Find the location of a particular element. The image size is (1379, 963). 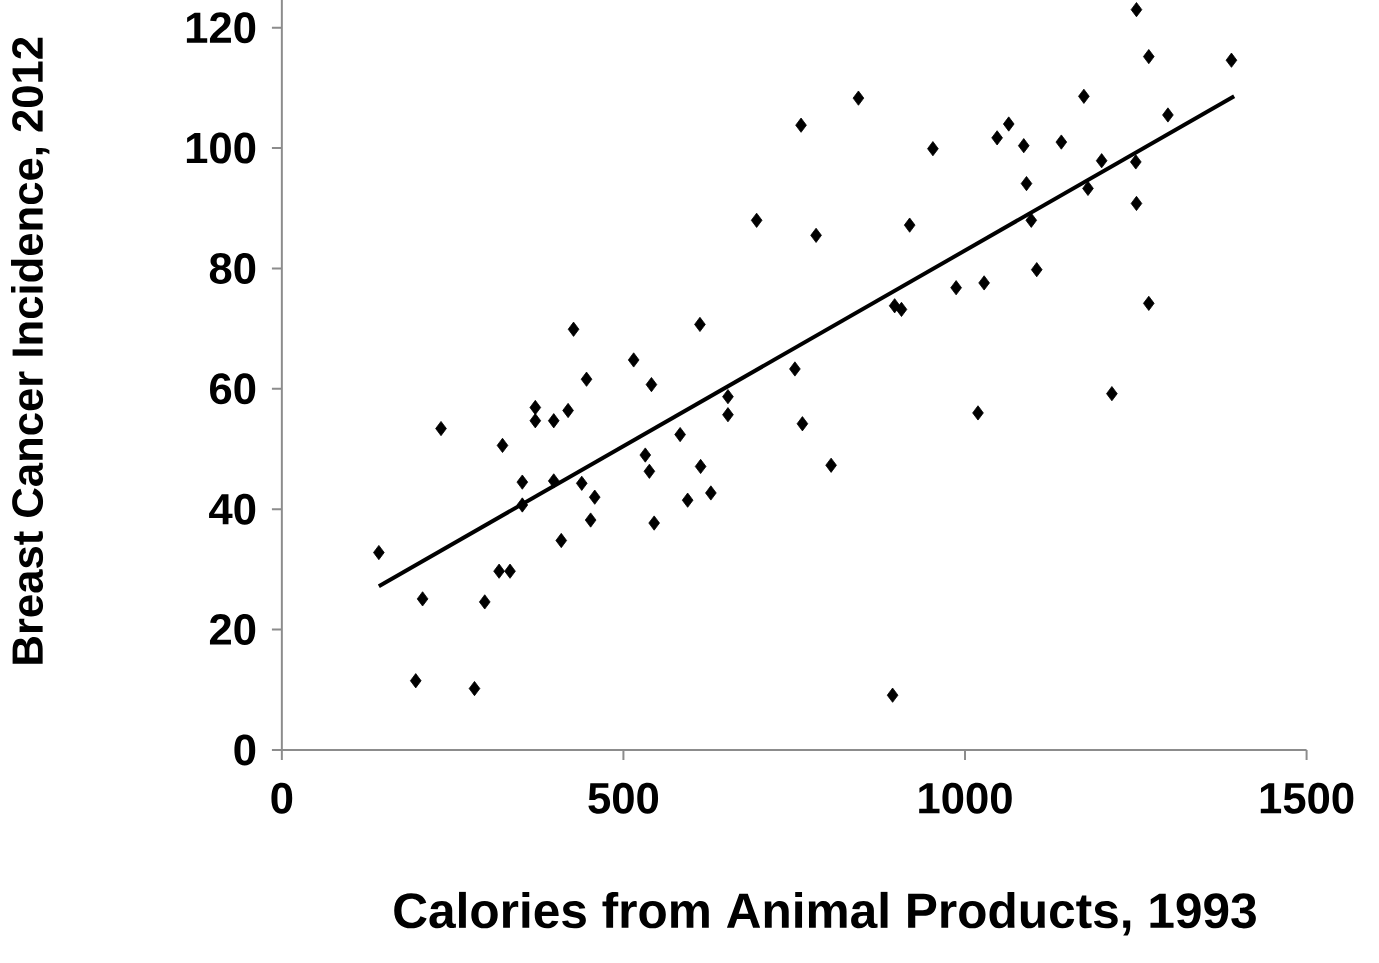

y-tick-label: 120 is located at coordinates (221, 28).